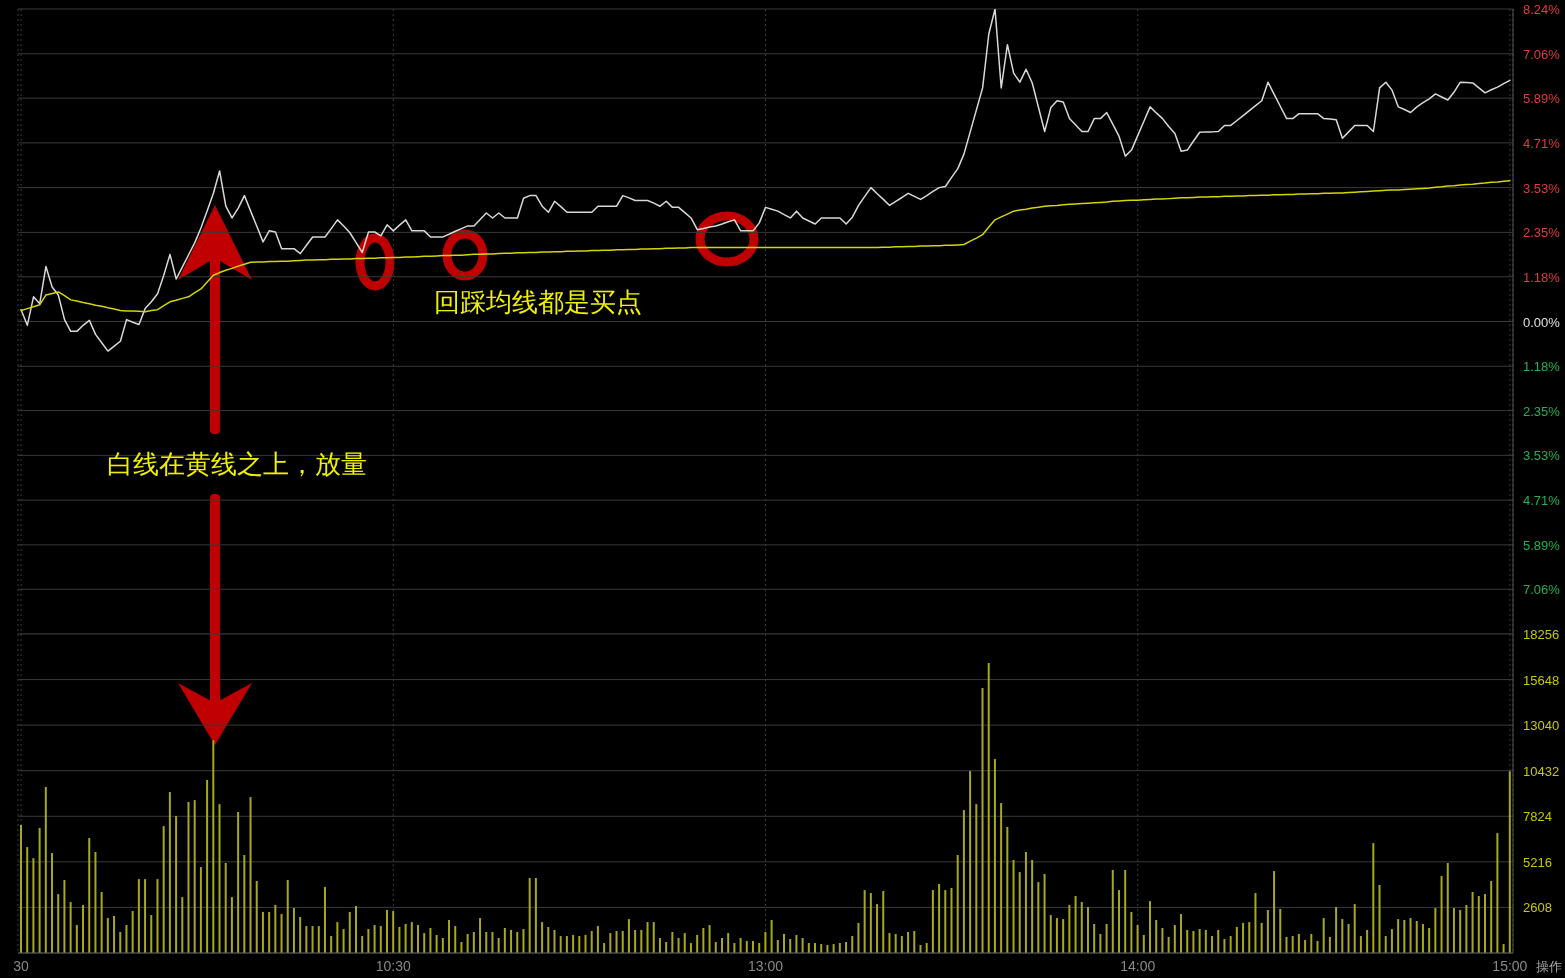 Image resolution: width=1565 pixels, height=978 pixels. Describe the element at coordinates (1537, 817) in the screenshot. I see `y-tick-label: 7824` at that location.